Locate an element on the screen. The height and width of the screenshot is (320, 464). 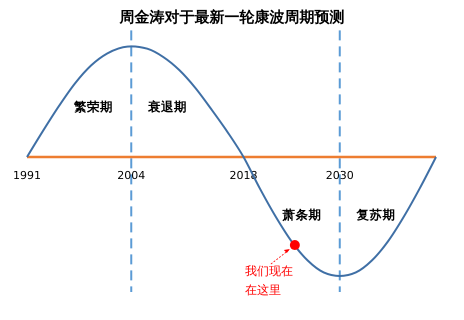
annotation: 繁荣期 is located at coordinates (92, 106).